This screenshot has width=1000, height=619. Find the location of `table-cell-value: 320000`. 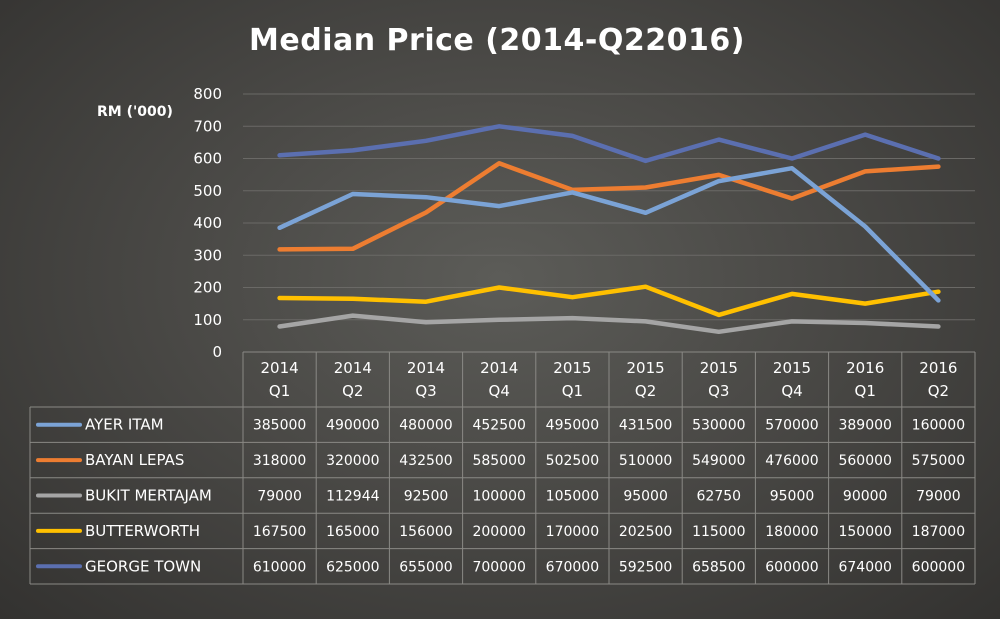

table-cell-value: 320000 is located at coordinates (352, 461).